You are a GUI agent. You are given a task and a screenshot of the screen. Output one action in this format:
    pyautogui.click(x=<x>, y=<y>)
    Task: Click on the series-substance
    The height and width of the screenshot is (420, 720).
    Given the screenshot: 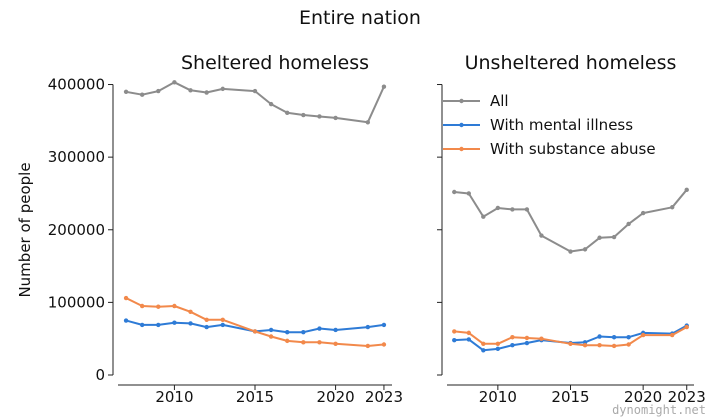 What is the action you would take?
    pyautogui.click(x=255, y=322)
    